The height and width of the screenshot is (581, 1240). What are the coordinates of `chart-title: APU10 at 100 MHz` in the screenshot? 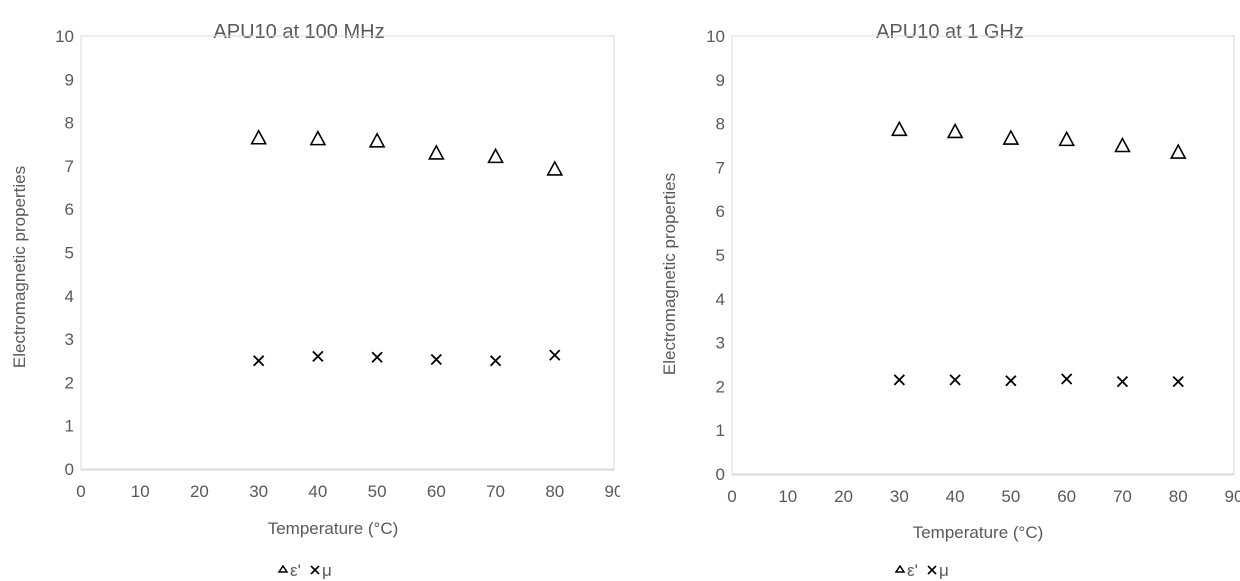 It's located at (298, 32).